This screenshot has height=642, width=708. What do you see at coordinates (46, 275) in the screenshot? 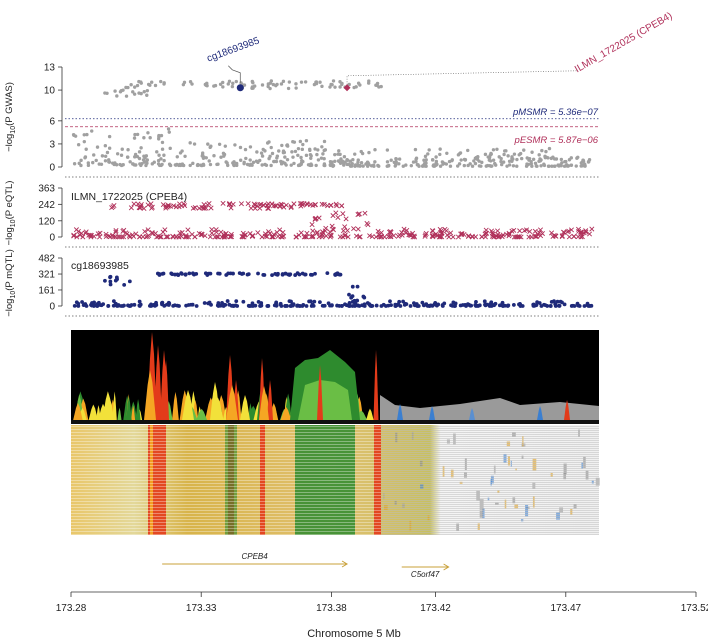
I see `y-tick-label: 321` at bounding box center [46, 275].